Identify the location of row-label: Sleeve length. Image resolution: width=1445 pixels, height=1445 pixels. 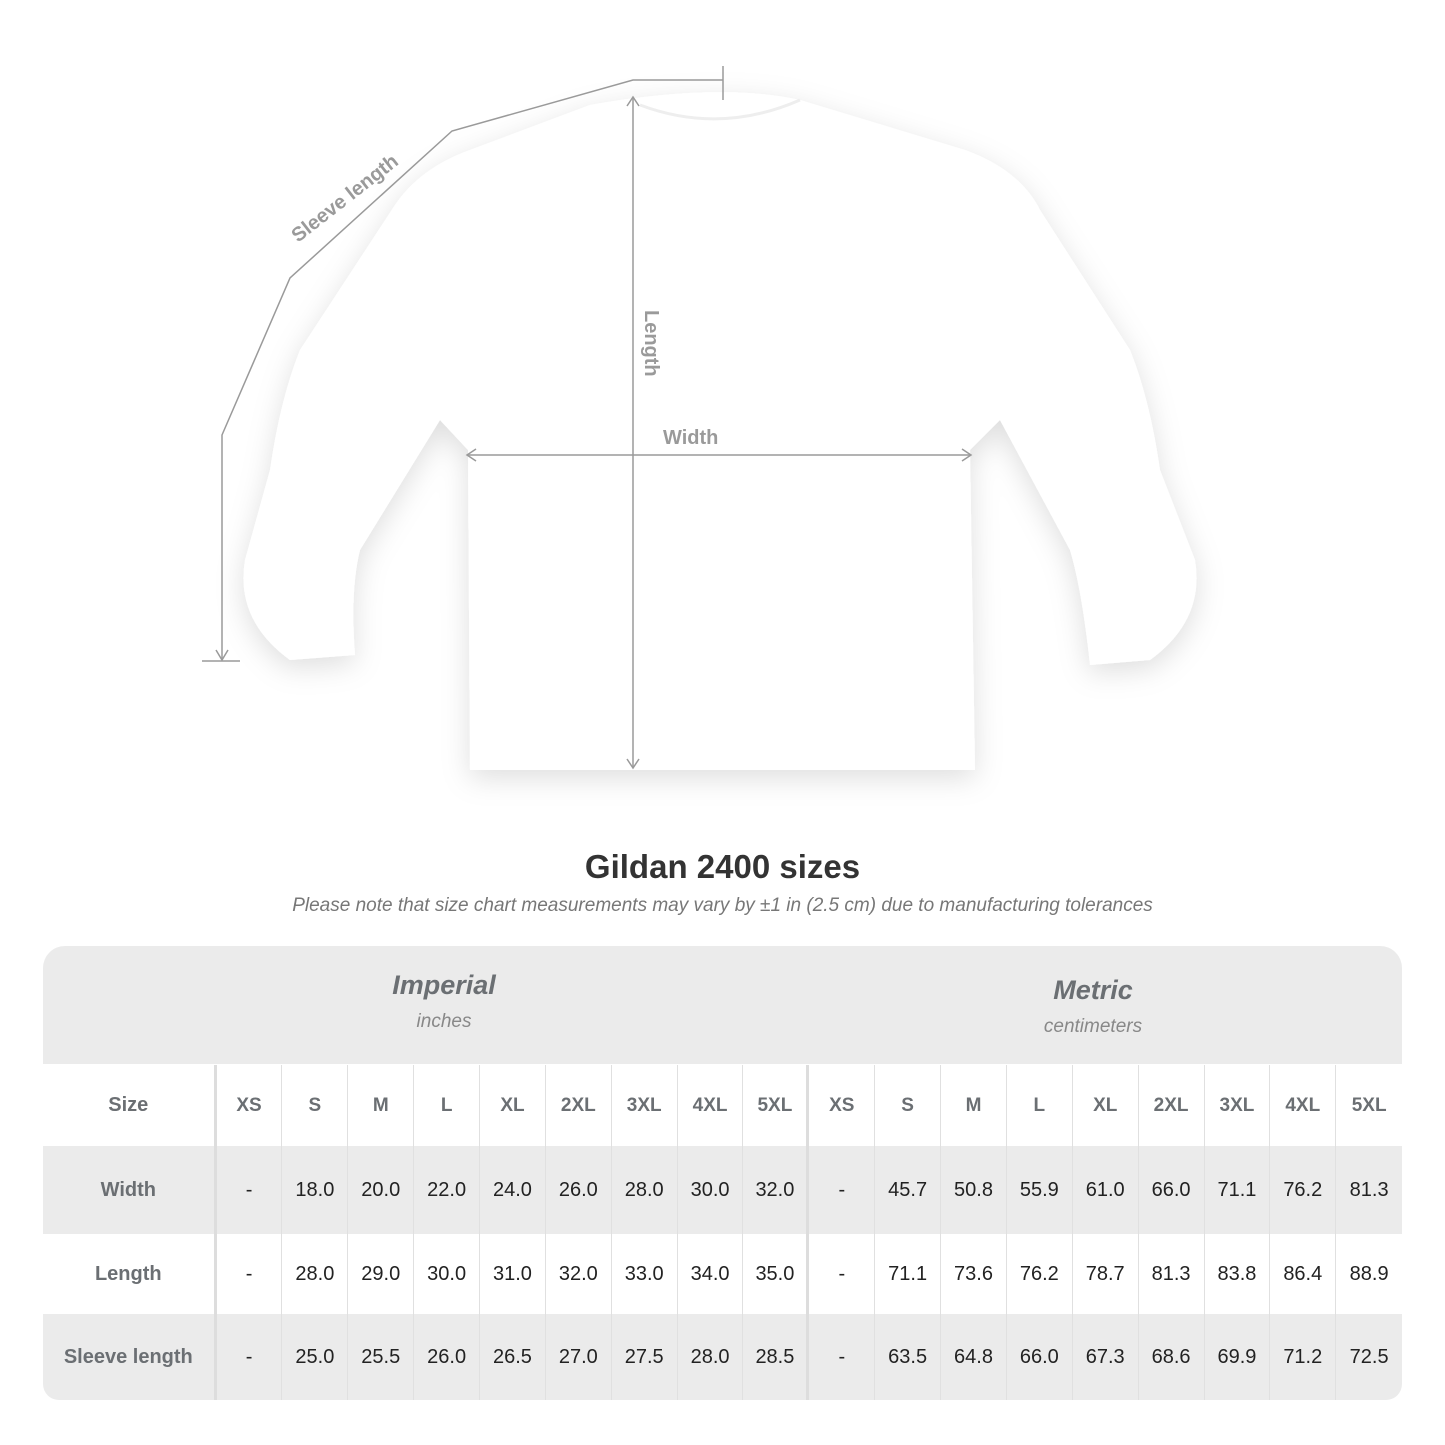
(130, 1357).